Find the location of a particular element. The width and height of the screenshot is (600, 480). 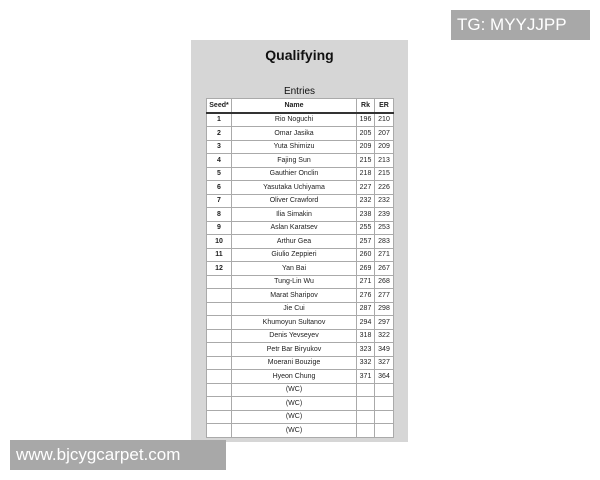

seed-cell: 7 is located at coordinates (219, 200).